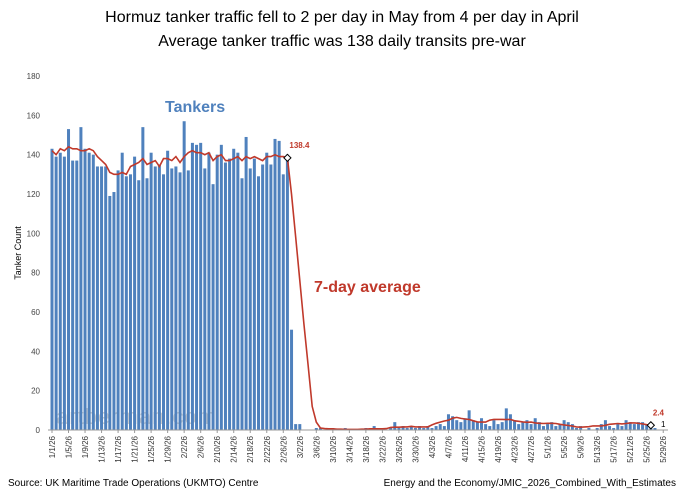  I want to click on x-tick-label: 4/27/26, so click(531, 448).